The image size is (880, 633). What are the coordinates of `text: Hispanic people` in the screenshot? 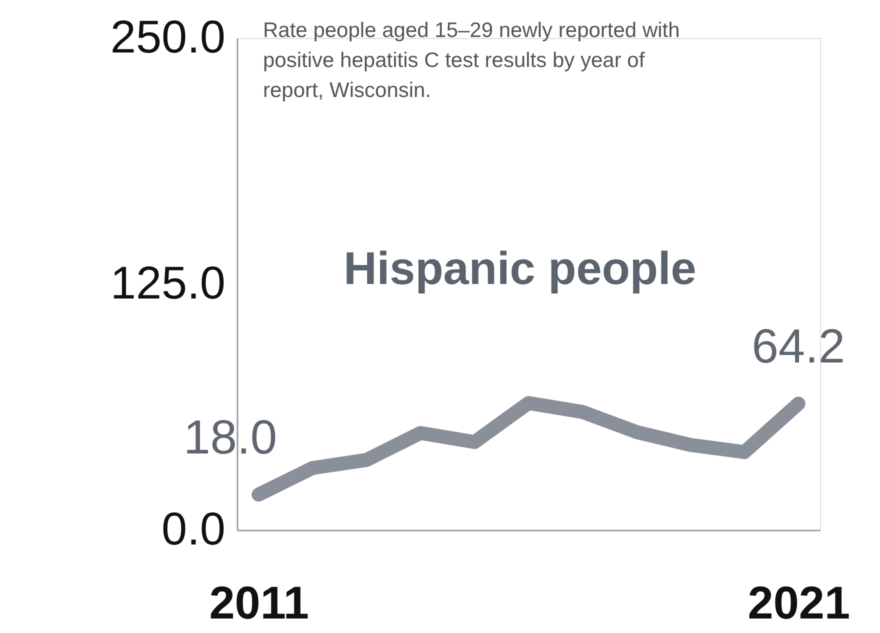 It's located at (520, 268).